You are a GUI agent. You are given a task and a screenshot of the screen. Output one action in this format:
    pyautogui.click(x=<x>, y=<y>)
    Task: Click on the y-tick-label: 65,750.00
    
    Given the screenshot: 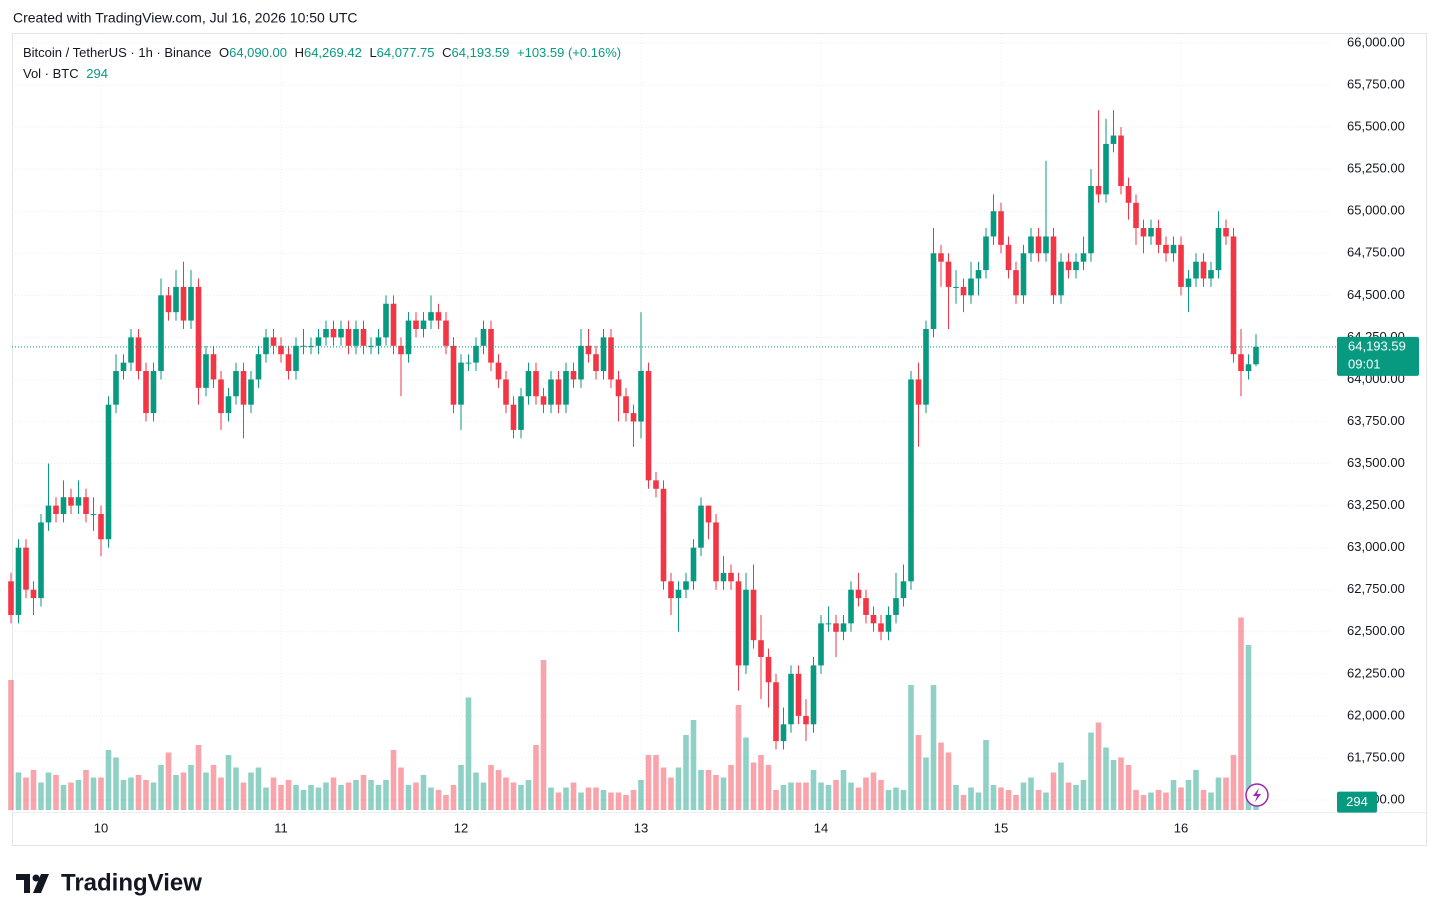 What is the action you would take?
    pyautogui.click(x=1376, y=83)
    